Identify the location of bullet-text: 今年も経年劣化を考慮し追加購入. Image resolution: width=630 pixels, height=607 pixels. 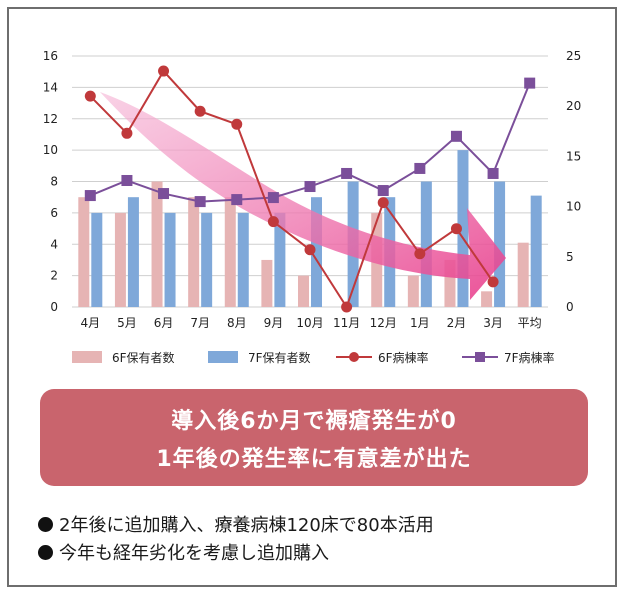
(194, 553).